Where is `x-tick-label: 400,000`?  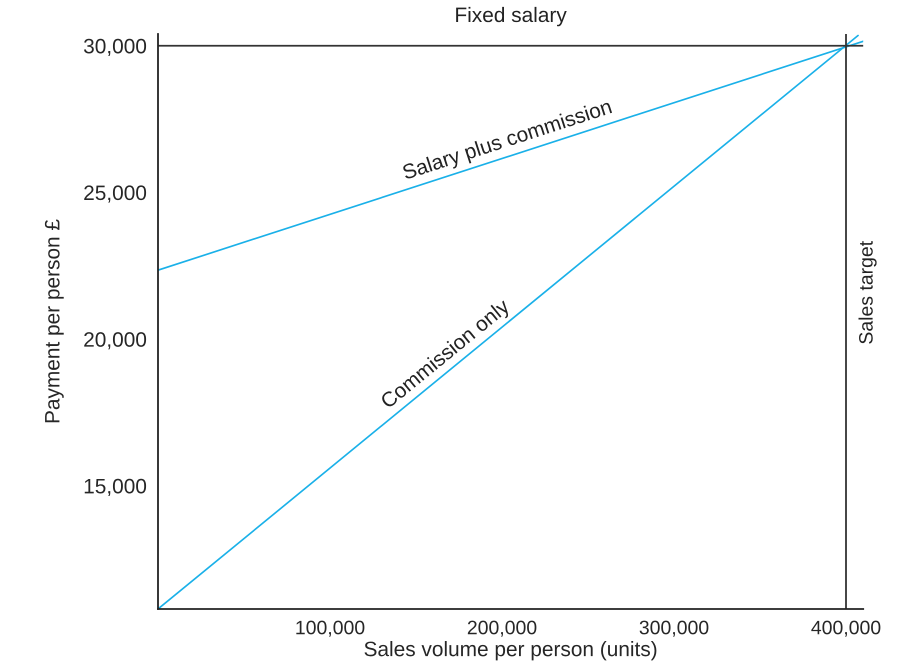
x-tick-label: 400,000 is located at coordinates (845, 628).